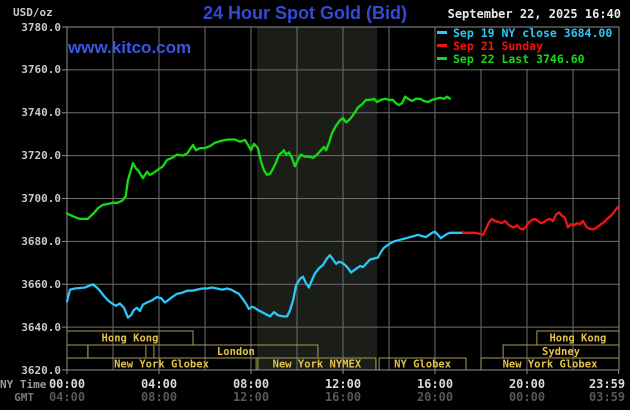  Describe the element at coordinates (67, 384) in the screenshot. I see `x-axis-label-ny: 00:00` at that location.